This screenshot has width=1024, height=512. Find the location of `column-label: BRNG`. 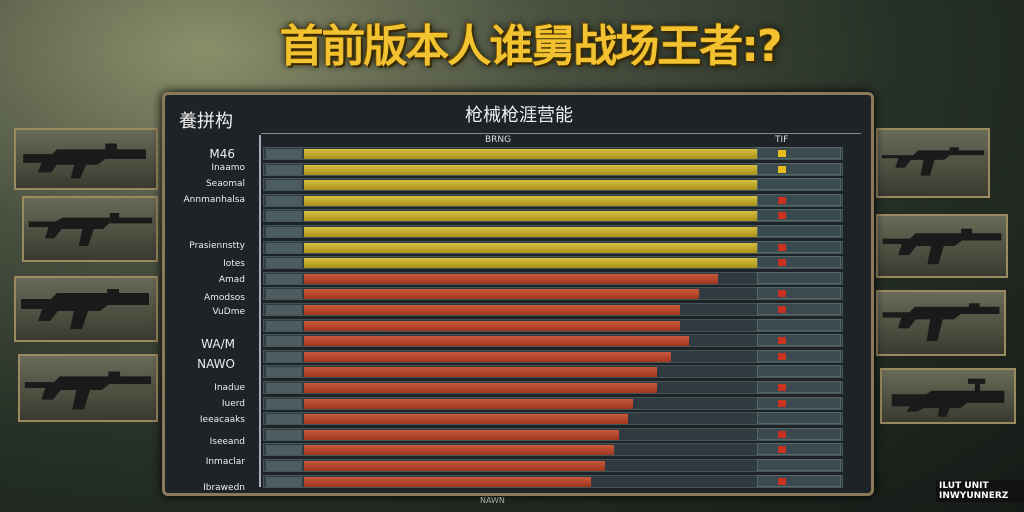

column-label: BRNG is located at coordinates (498, 140).